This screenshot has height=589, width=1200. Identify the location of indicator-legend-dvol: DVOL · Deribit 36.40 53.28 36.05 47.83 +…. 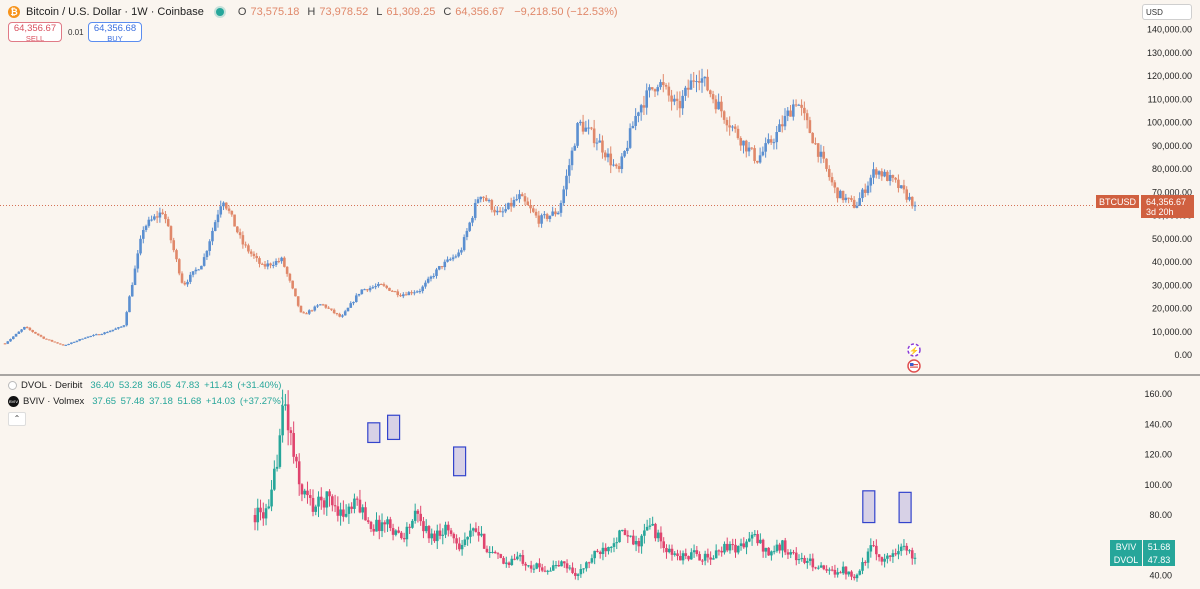
(144, 385).